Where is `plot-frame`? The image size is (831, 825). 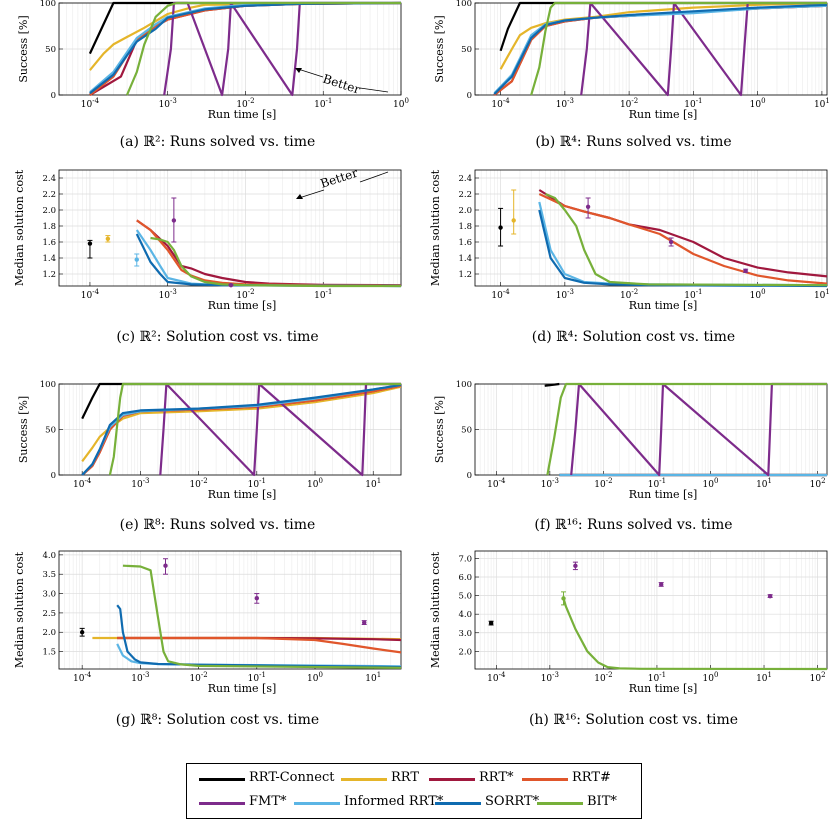 plot-frame is located at coordinates (230, 228).